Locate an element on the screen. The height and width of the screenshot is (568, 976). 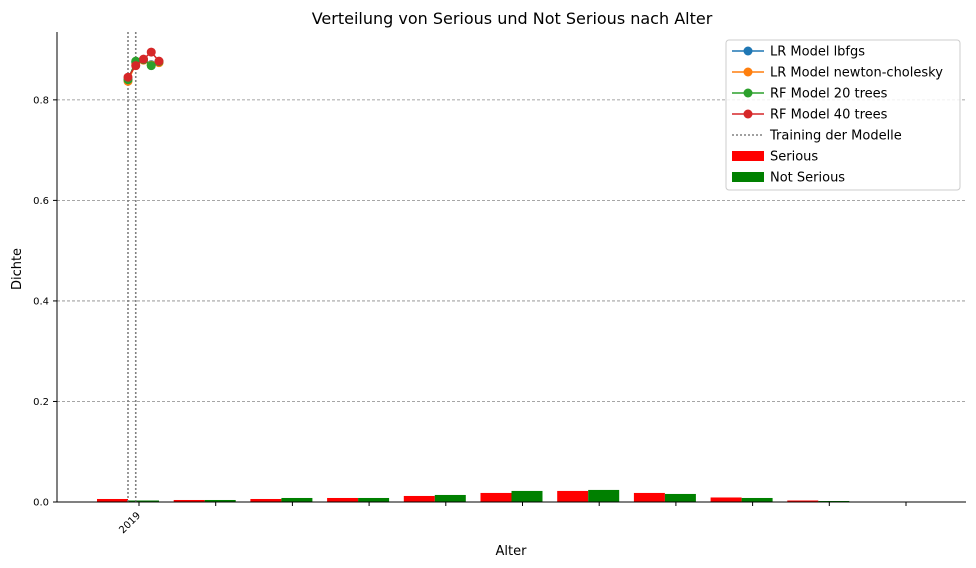
legend-label-0: LR Model lbfgs is located at coordinates (817, 52).